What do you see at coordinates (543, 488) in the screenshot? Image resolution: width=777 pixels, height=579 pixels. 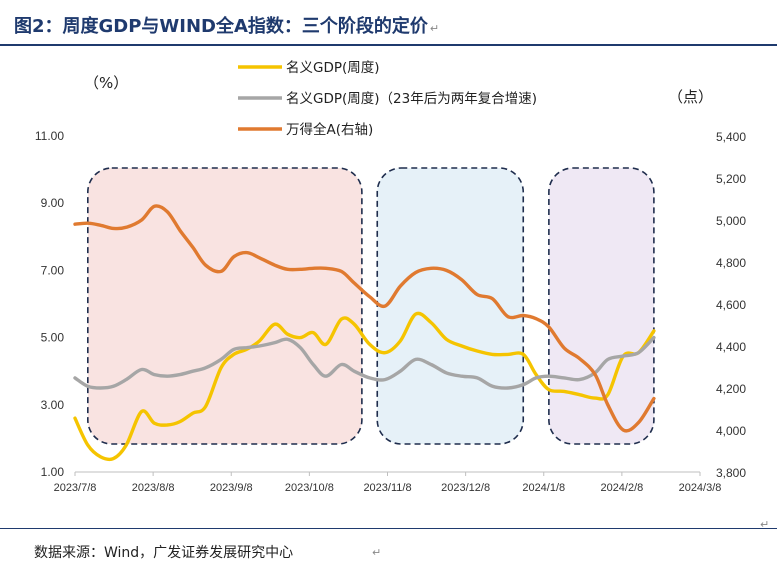 I see `x-tick-label: 2024/1/8` at bounding box center [543, 488].